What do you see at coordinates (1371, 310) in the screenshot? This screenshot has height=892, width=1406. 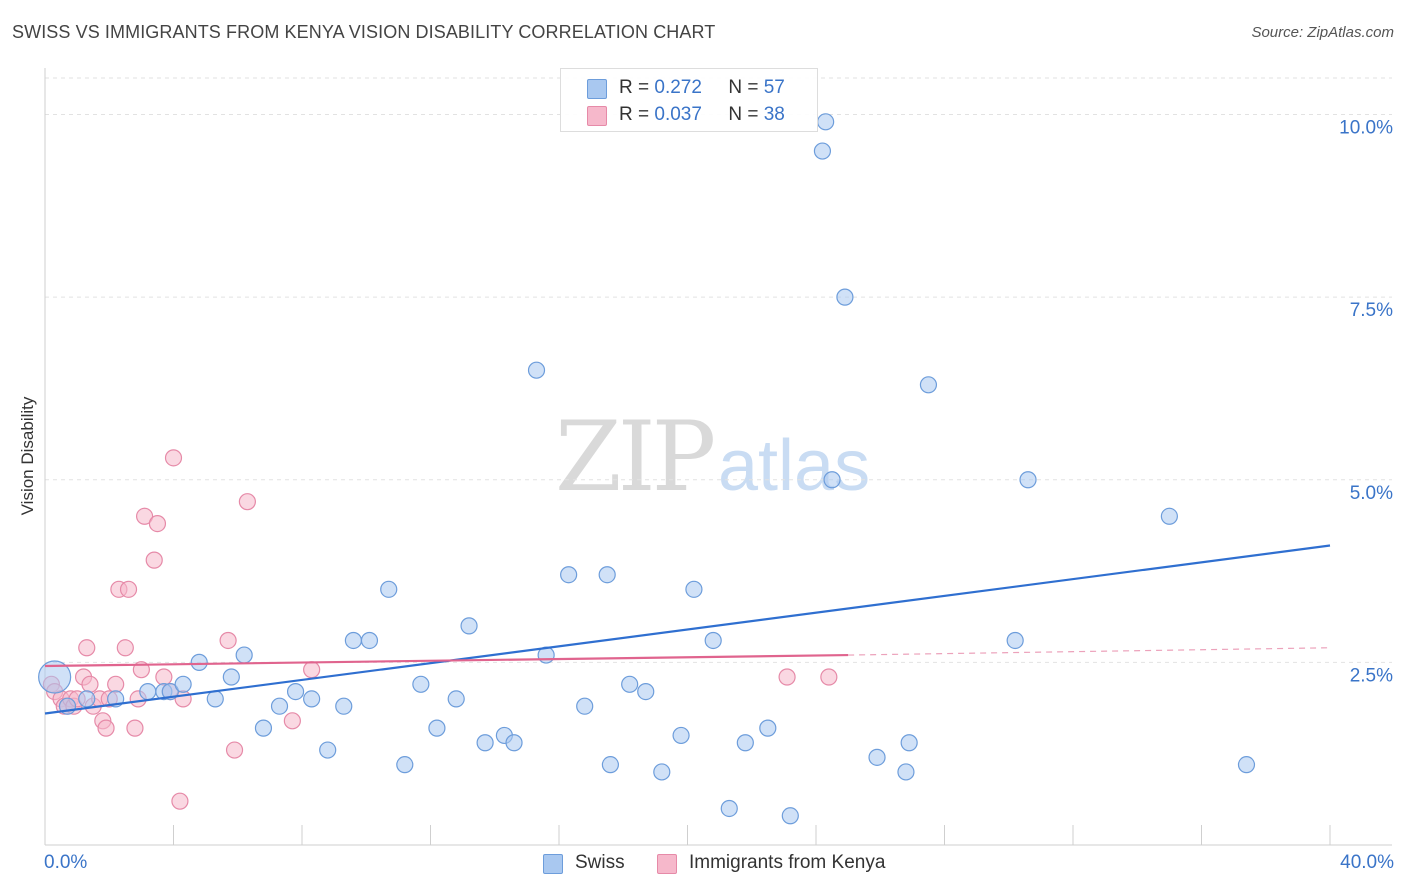 I see `y-tick-label: 7.5%` at bounding box center [1371, 310].